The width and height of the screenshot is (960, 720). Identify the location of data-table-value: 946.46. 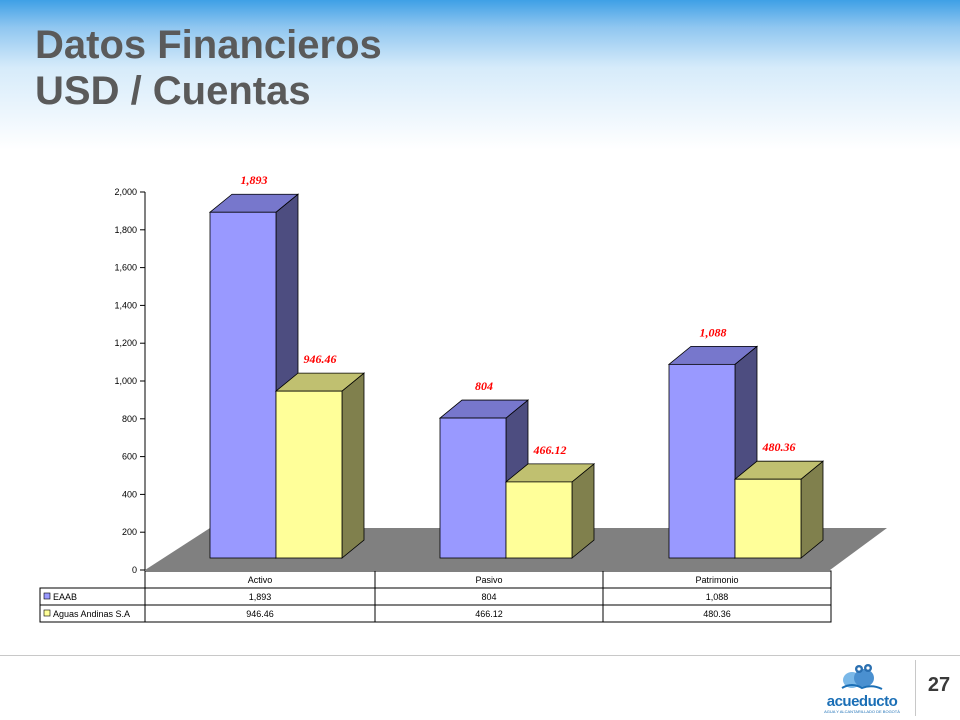
(260, 614).